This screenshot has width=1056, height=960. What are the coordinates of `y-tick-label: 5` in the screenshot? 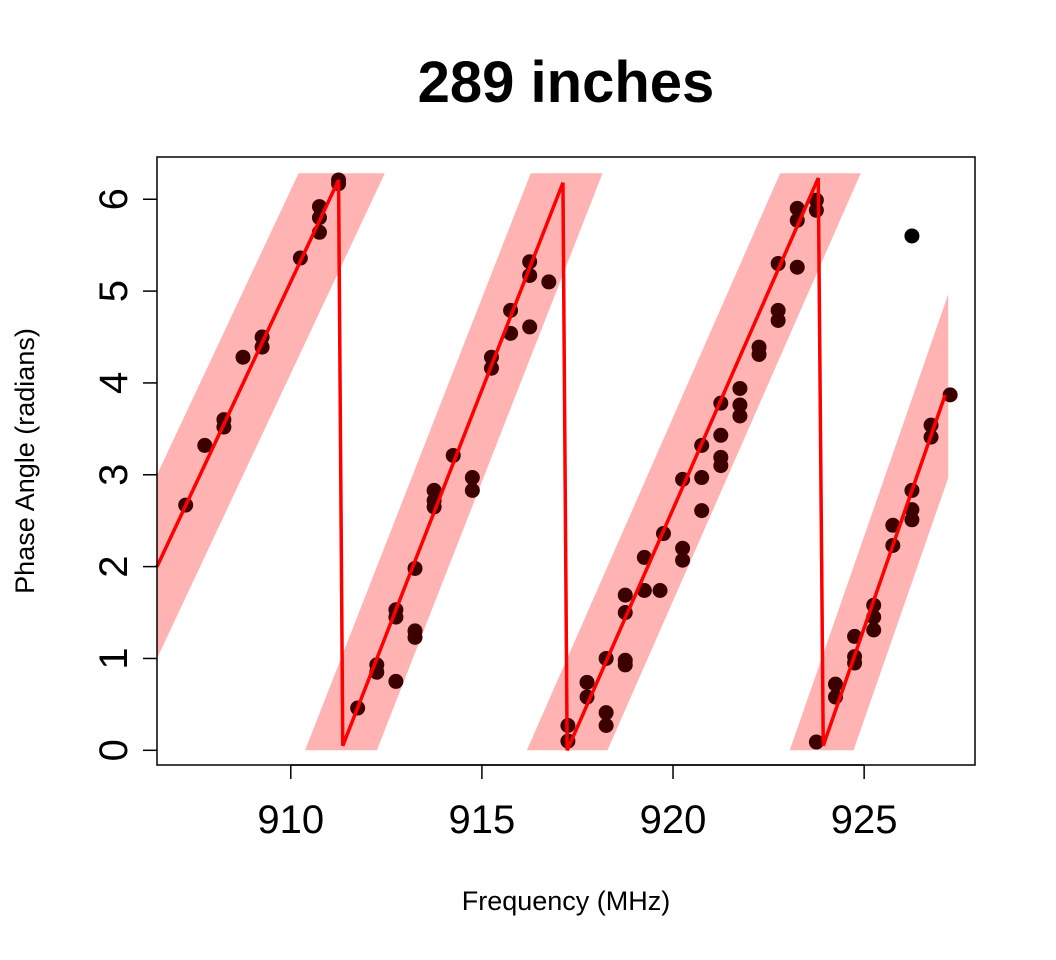 It's located at (114, 291).